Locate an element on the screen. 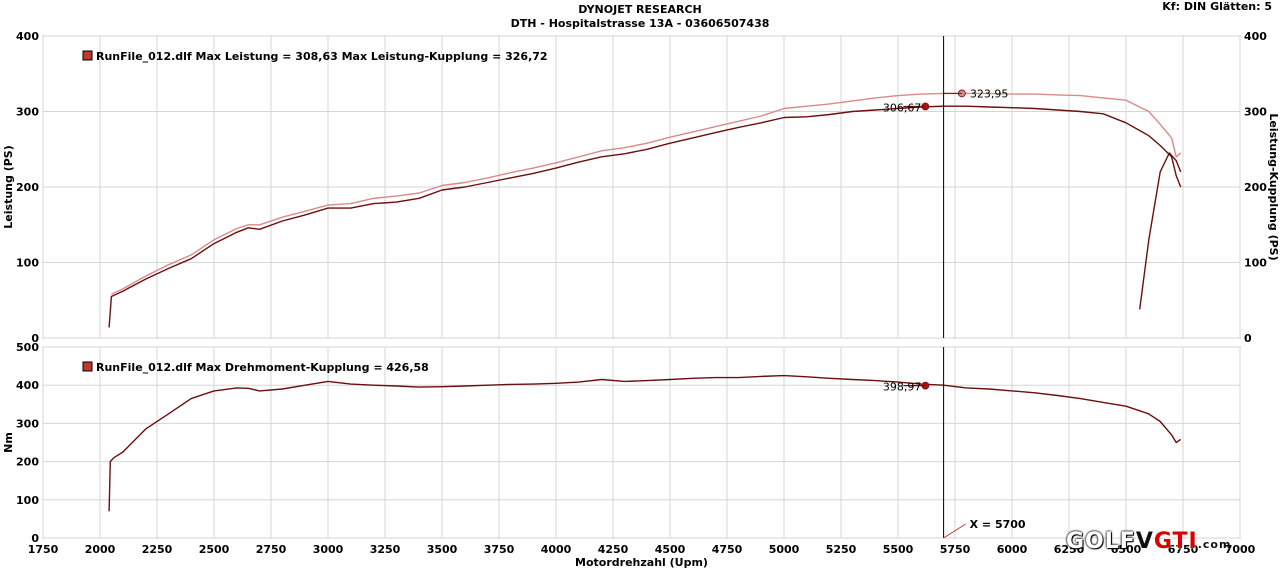 The image size is (1280, 569). y-tick-label-2-500: 500 is located at coordinates (27, 347).